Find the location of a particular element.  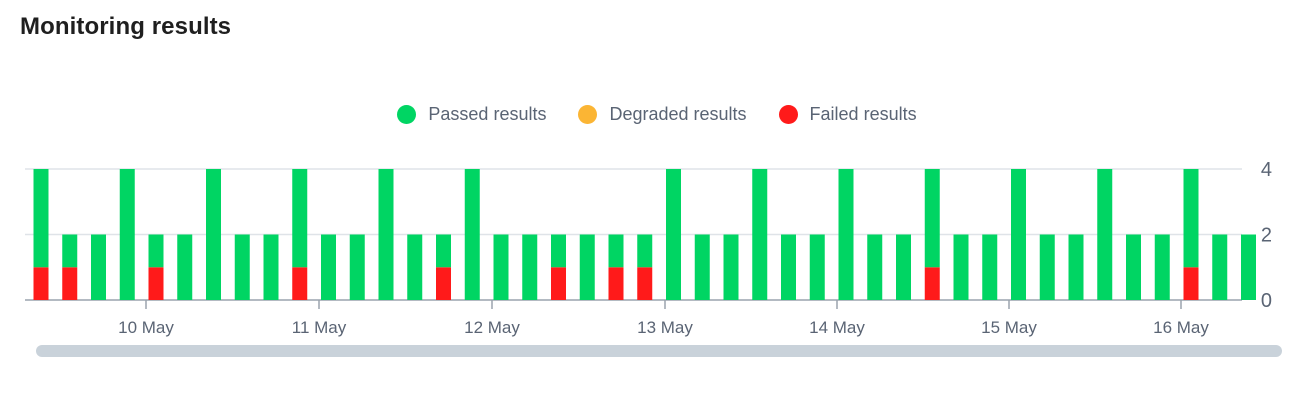

legend-dot-failed is located at coordinates (788, 114).